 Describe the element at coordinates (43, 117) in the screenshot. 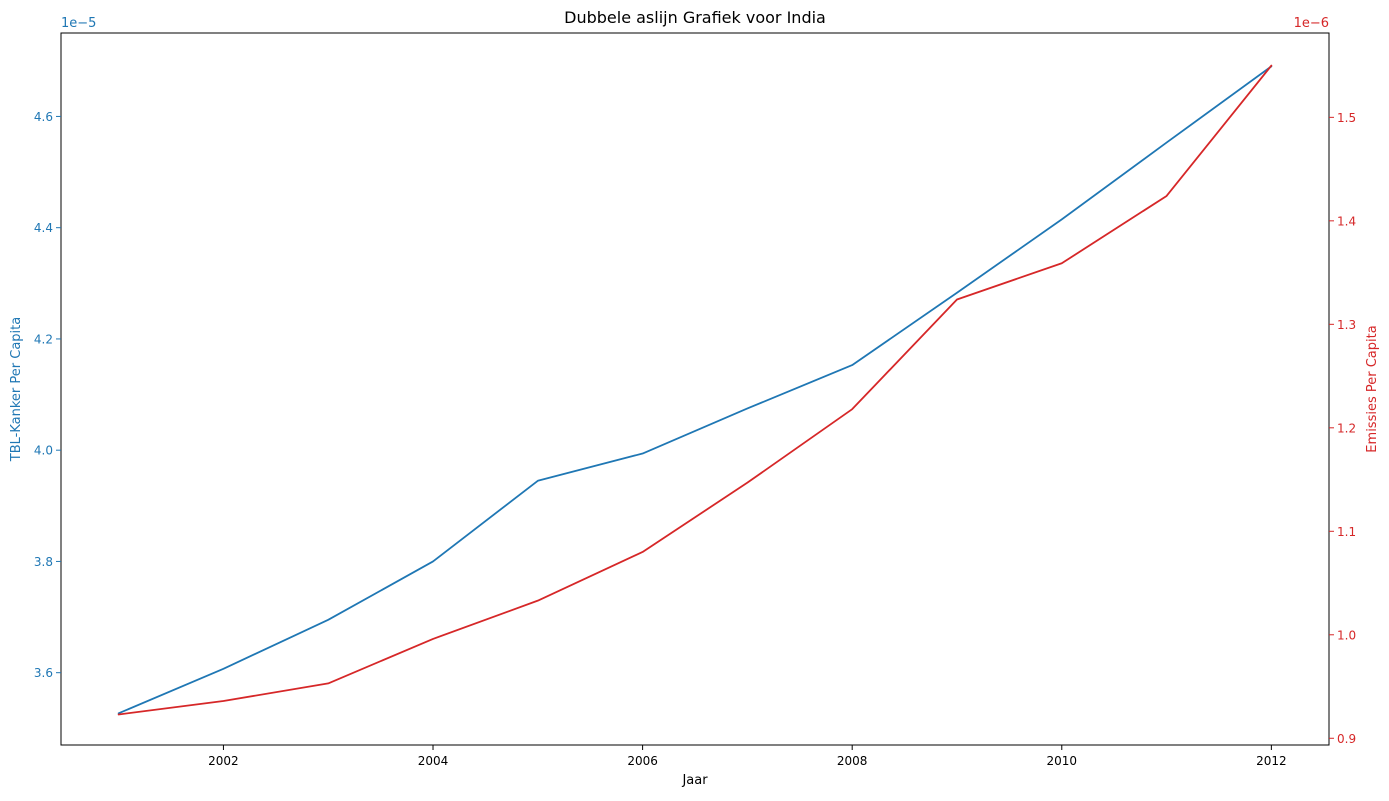

I see `left-tick-label-4.6: 4.6` at that location.